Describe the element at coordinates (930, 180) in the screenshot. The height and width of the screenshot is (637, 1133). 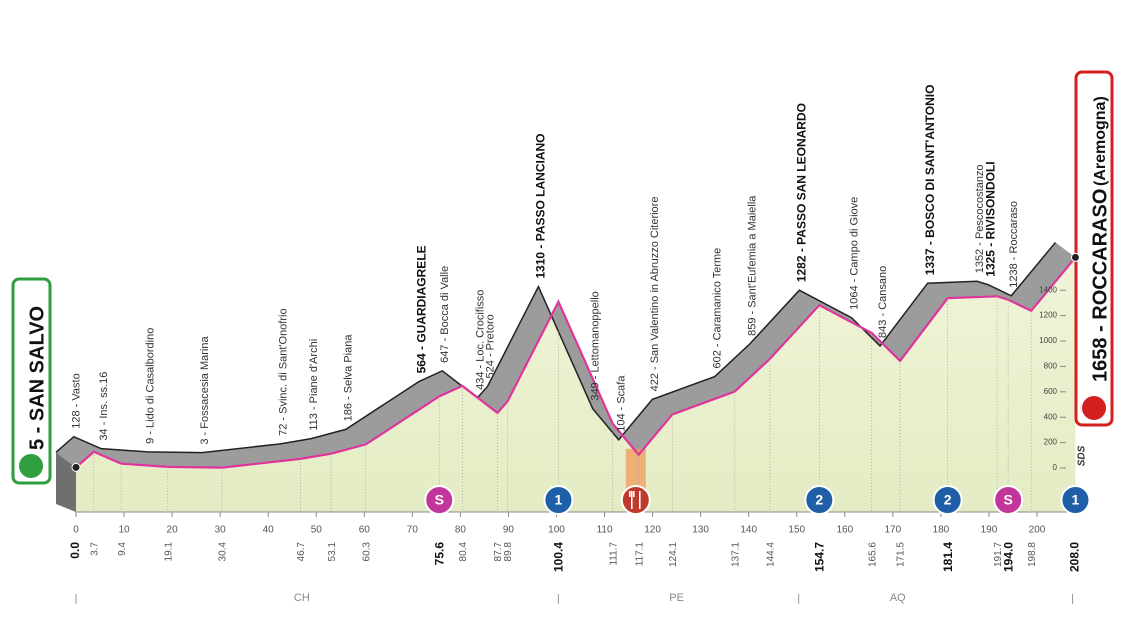
I see `waypoint-label: 1337 - BOSCO DI SANT'ANTONIO` at that location.